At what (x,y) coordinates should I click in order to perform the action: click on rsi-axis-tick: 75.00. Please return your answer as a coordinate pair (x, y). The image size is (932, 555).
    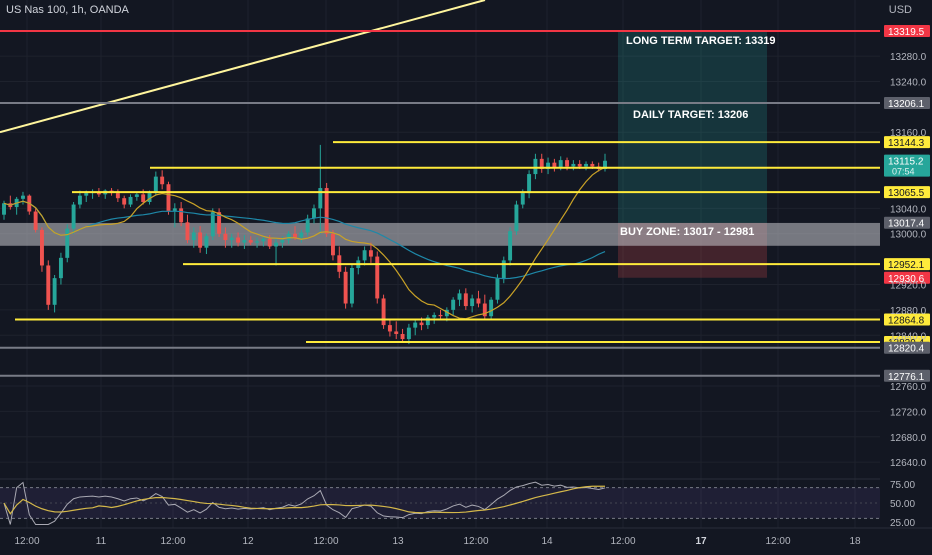
    Looking at the image, I should click on (902, 485).